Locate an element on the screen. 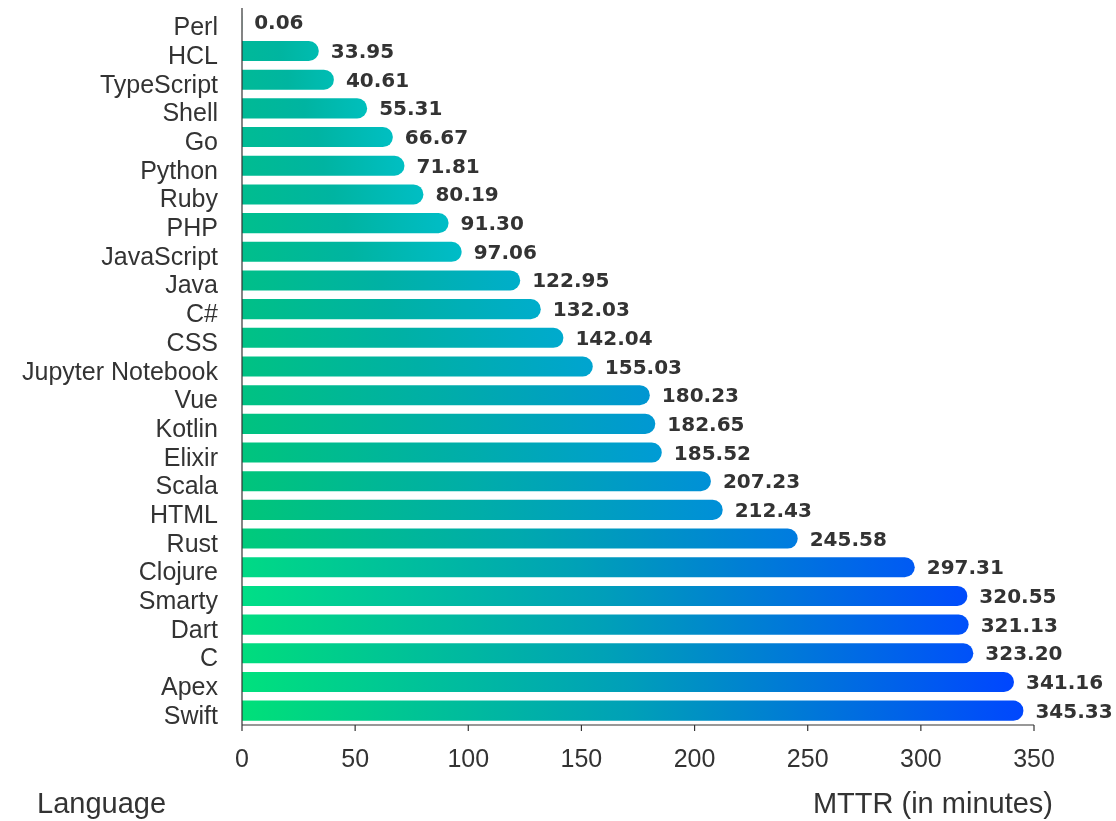 Image resolution: width=1116 pixels, height=821 pixels. data-label: 321.13 is located at coordinates (1019, 624).